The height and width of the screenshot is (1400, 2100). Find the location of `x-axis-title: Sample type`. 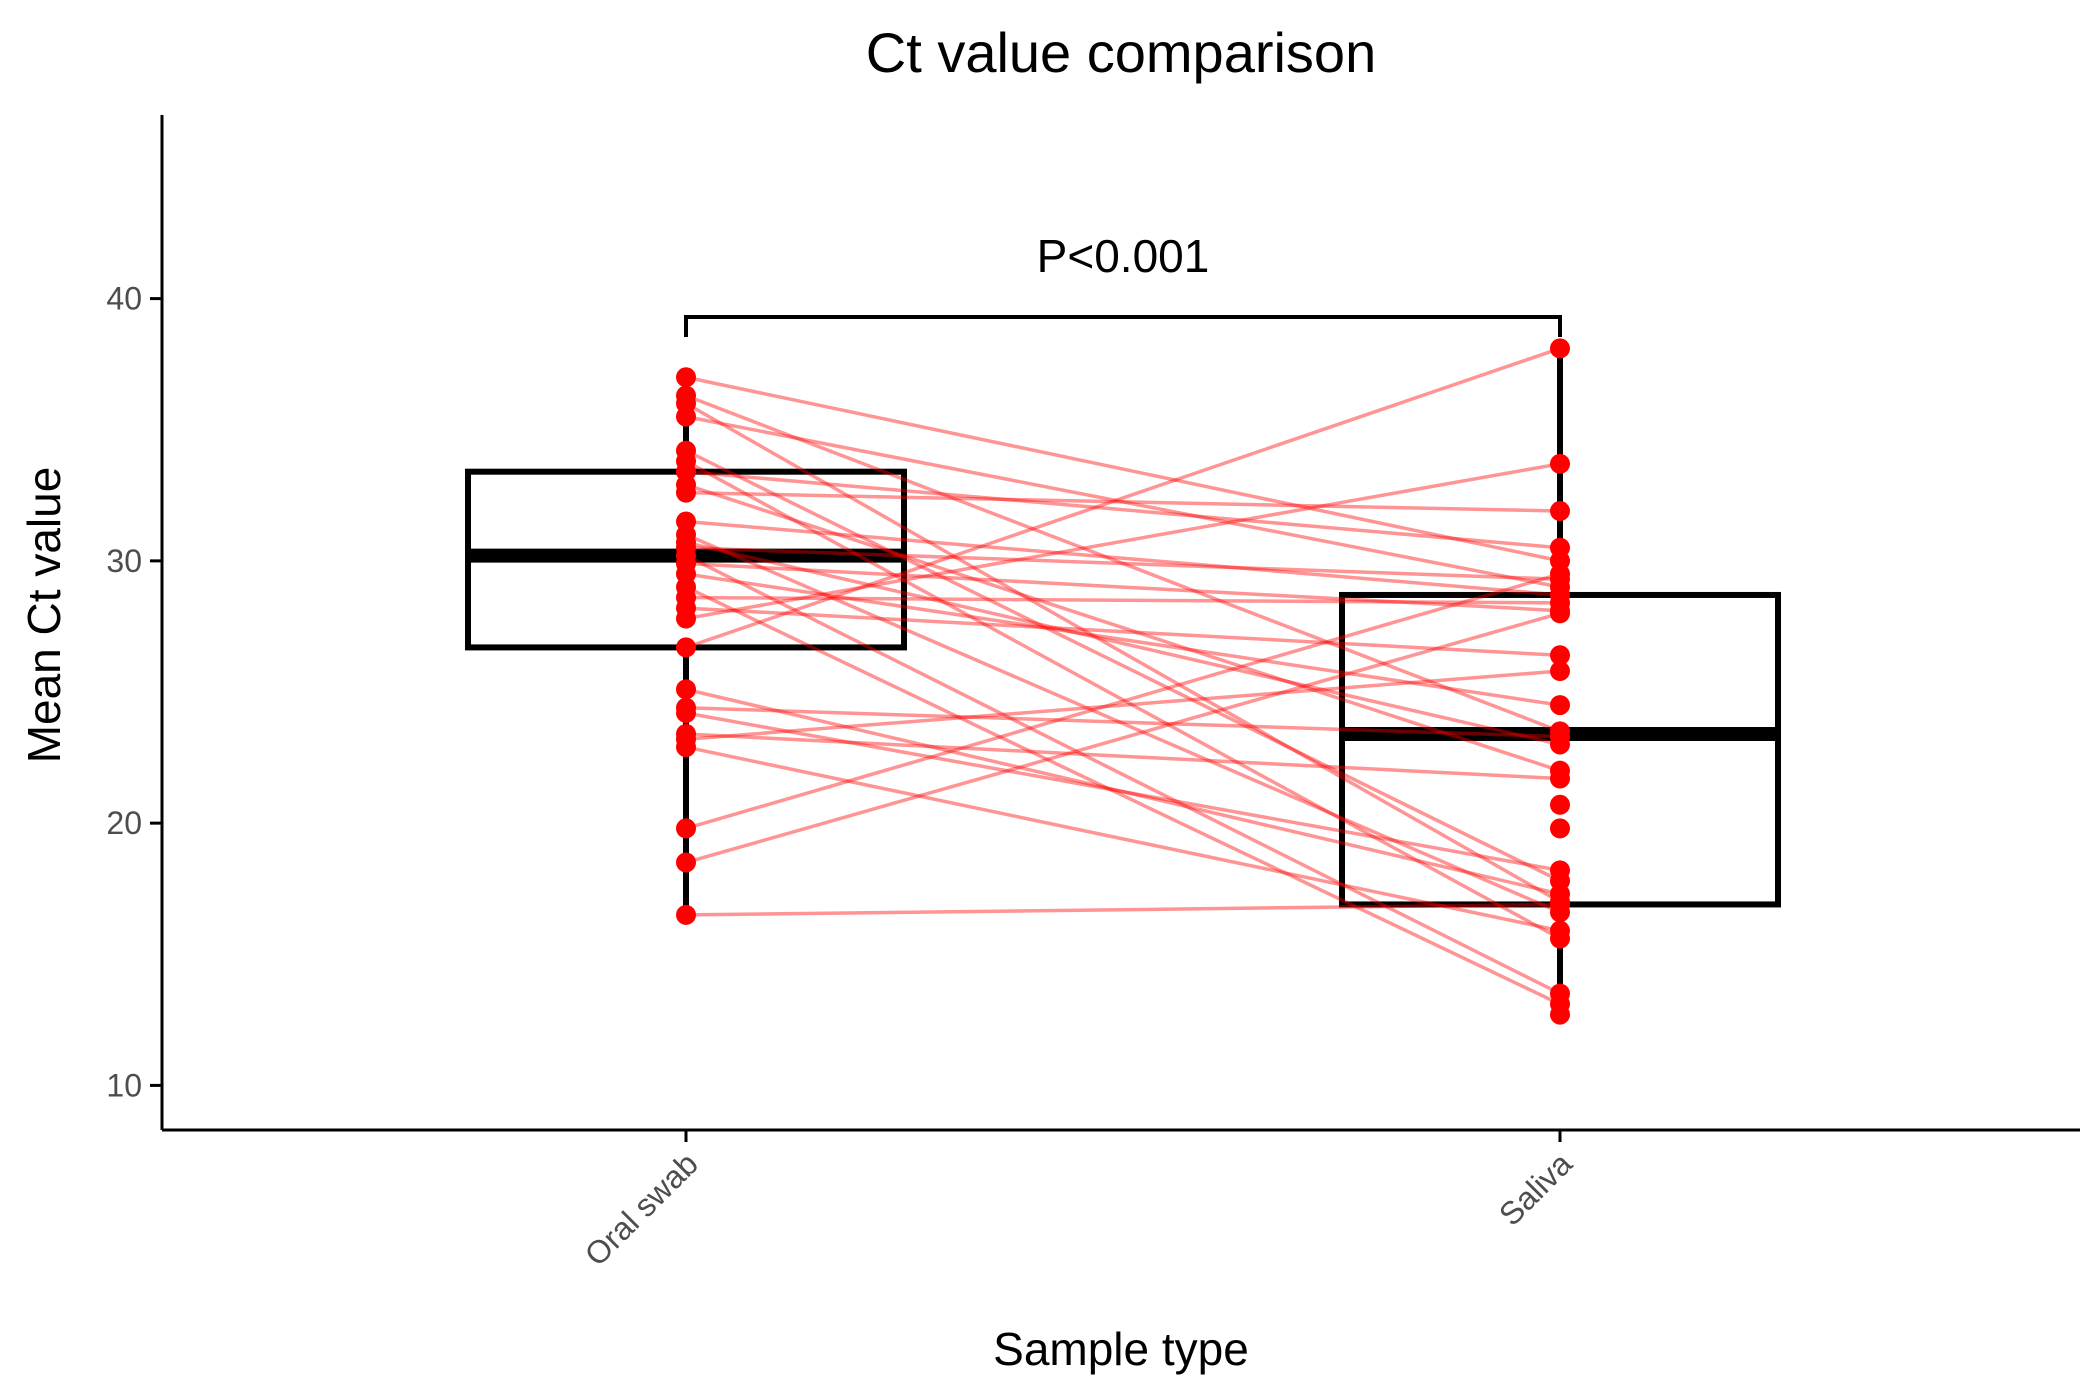

x-axis-title: Sample type is located at coordinates (1121, 1349).